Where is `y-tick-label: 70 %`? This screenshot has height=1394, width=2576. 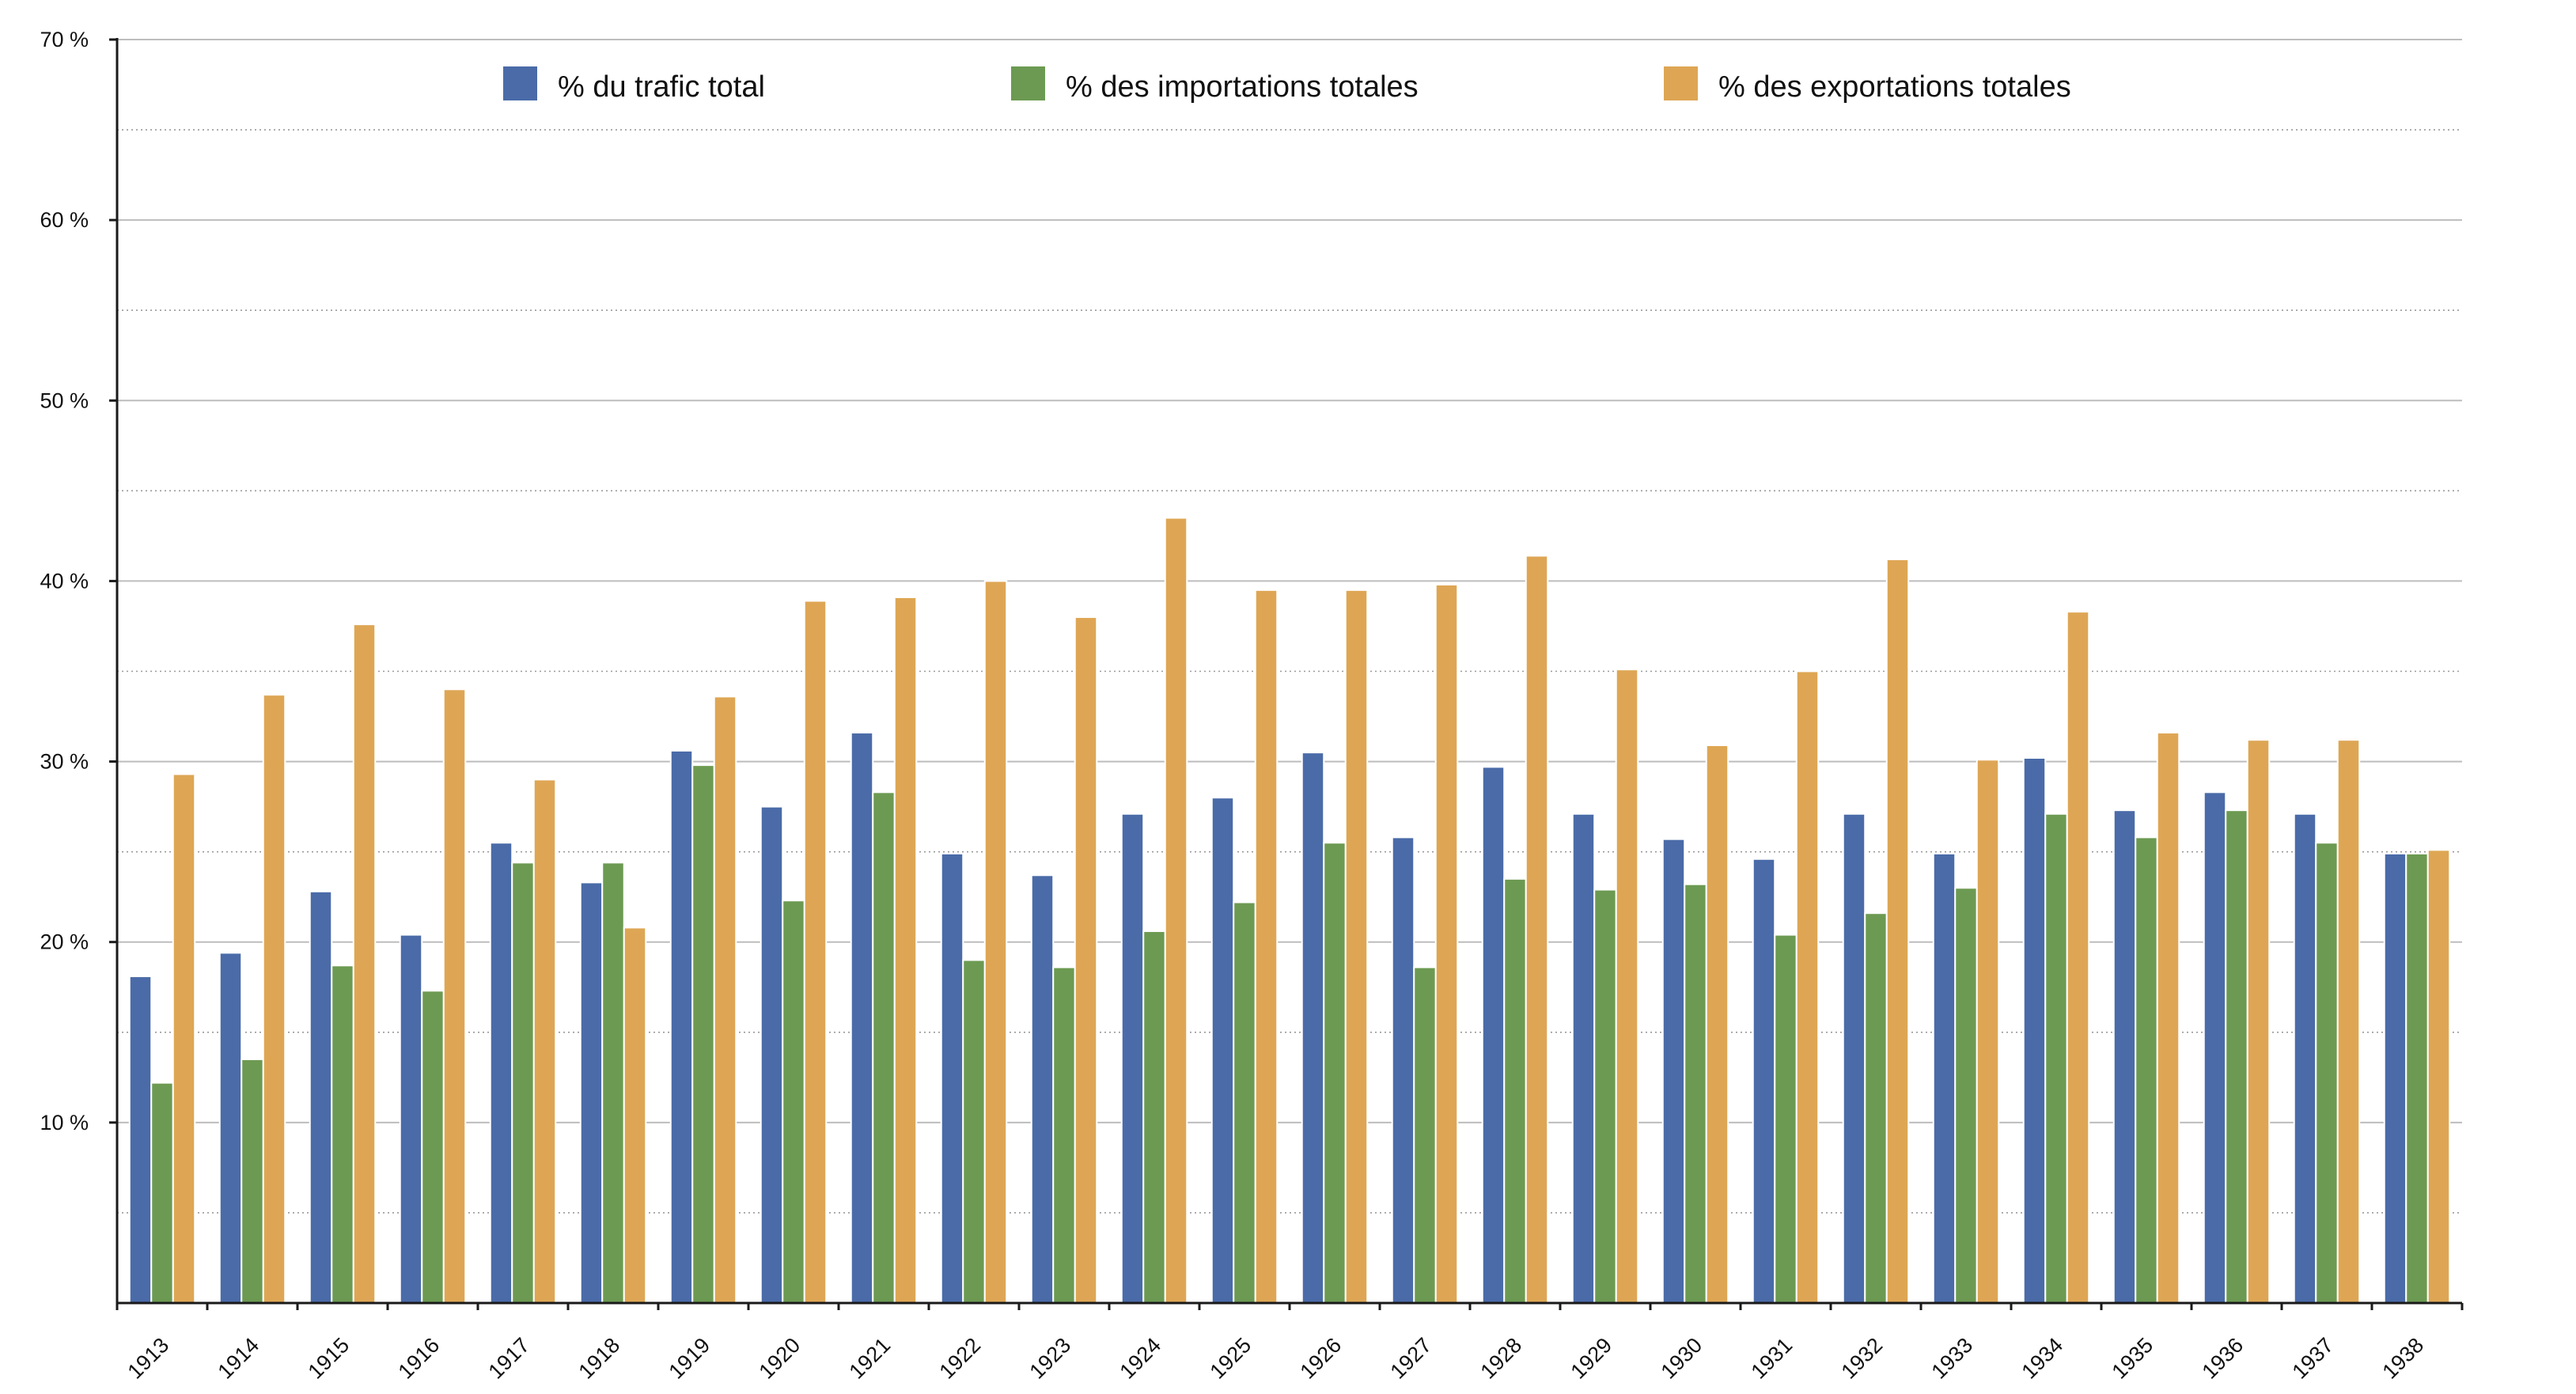 y-tick-label: 70 % is located at coordinates (64, 39).